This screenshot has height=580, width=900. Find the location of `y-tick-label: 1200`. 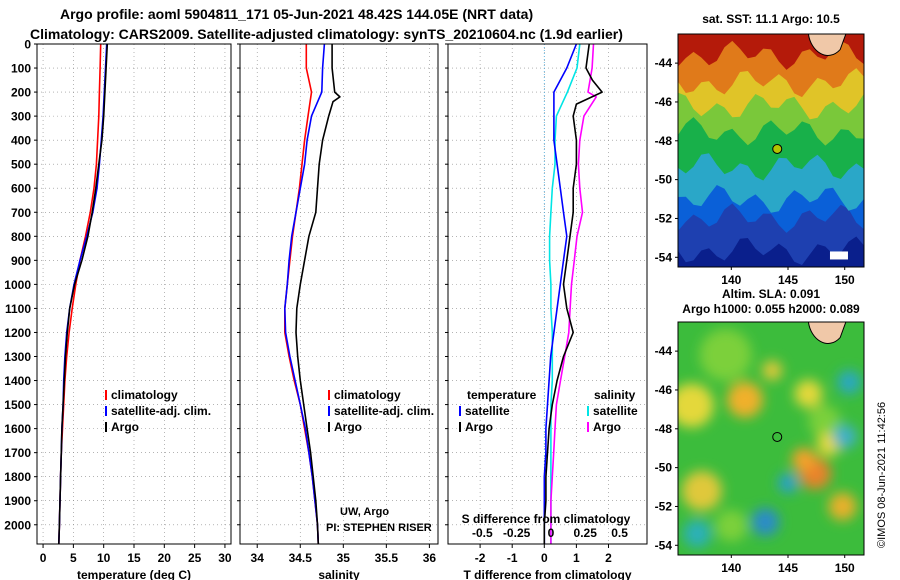

y-tick-label: 1200 is located at coordinates (17, 333).